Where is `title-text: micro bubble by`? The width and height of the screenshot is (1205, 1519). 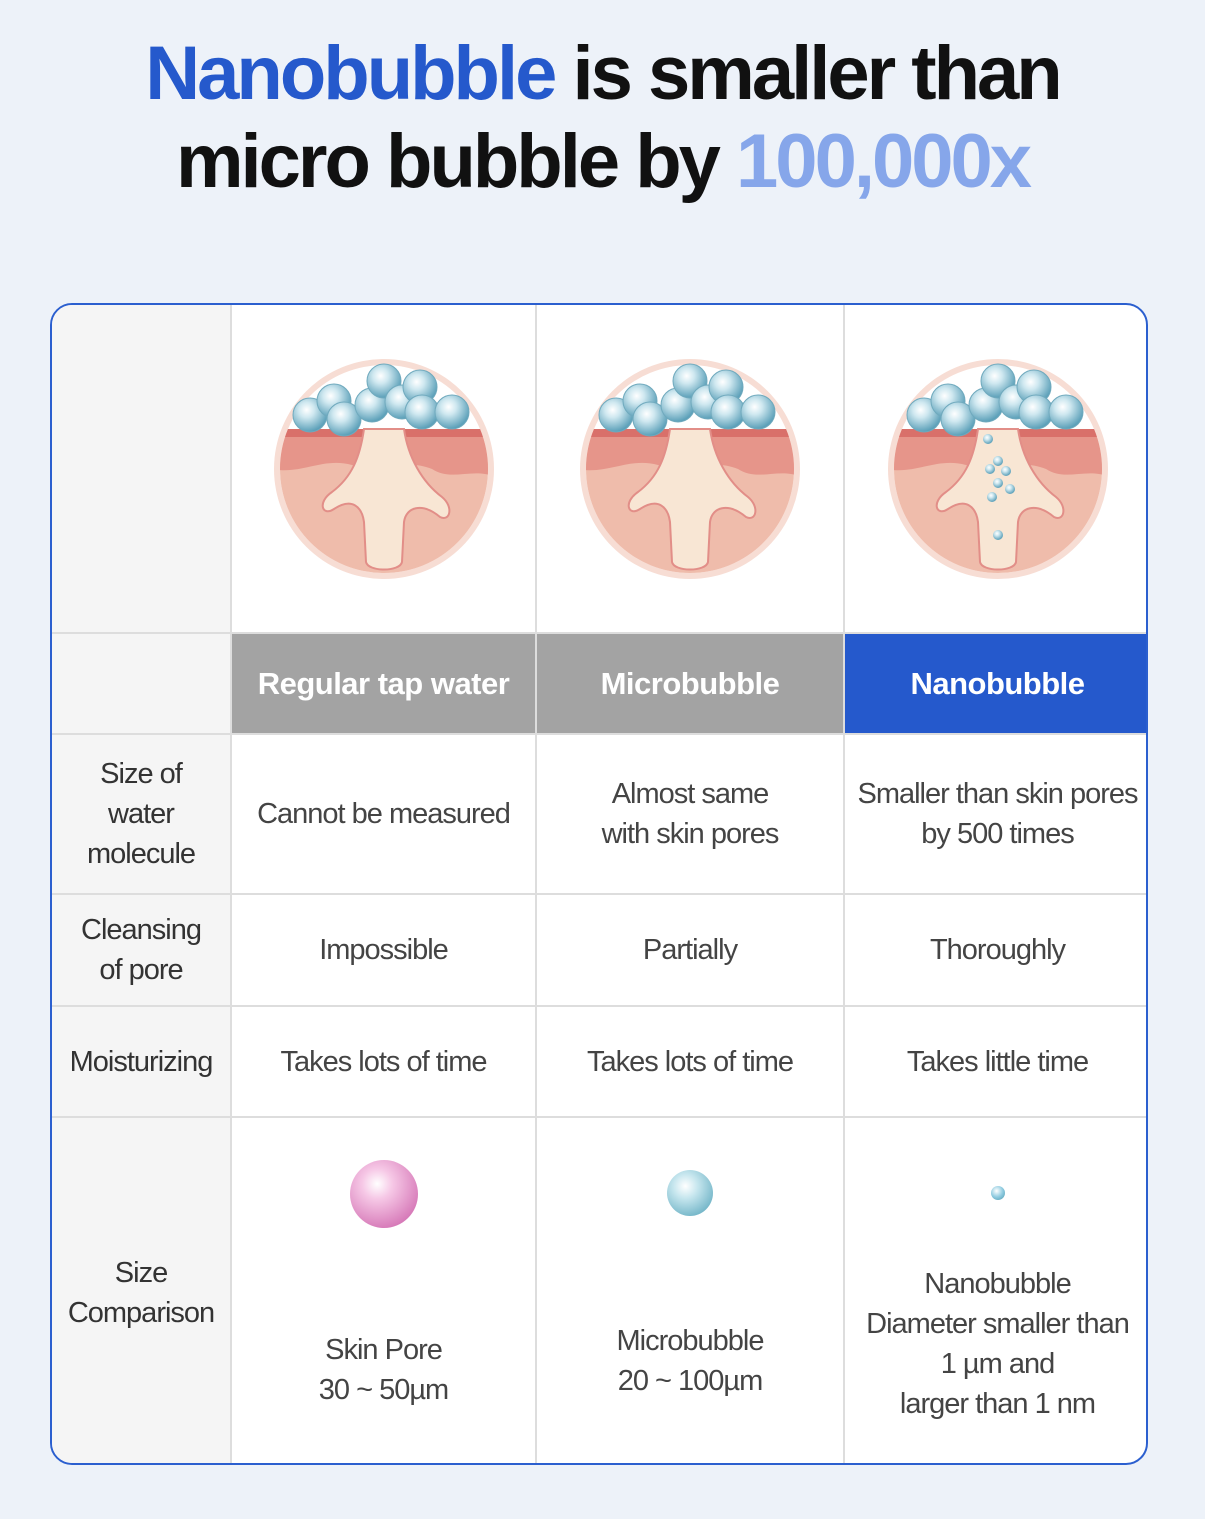 title-text: micro bubble by is located at coordinates (456, 161).